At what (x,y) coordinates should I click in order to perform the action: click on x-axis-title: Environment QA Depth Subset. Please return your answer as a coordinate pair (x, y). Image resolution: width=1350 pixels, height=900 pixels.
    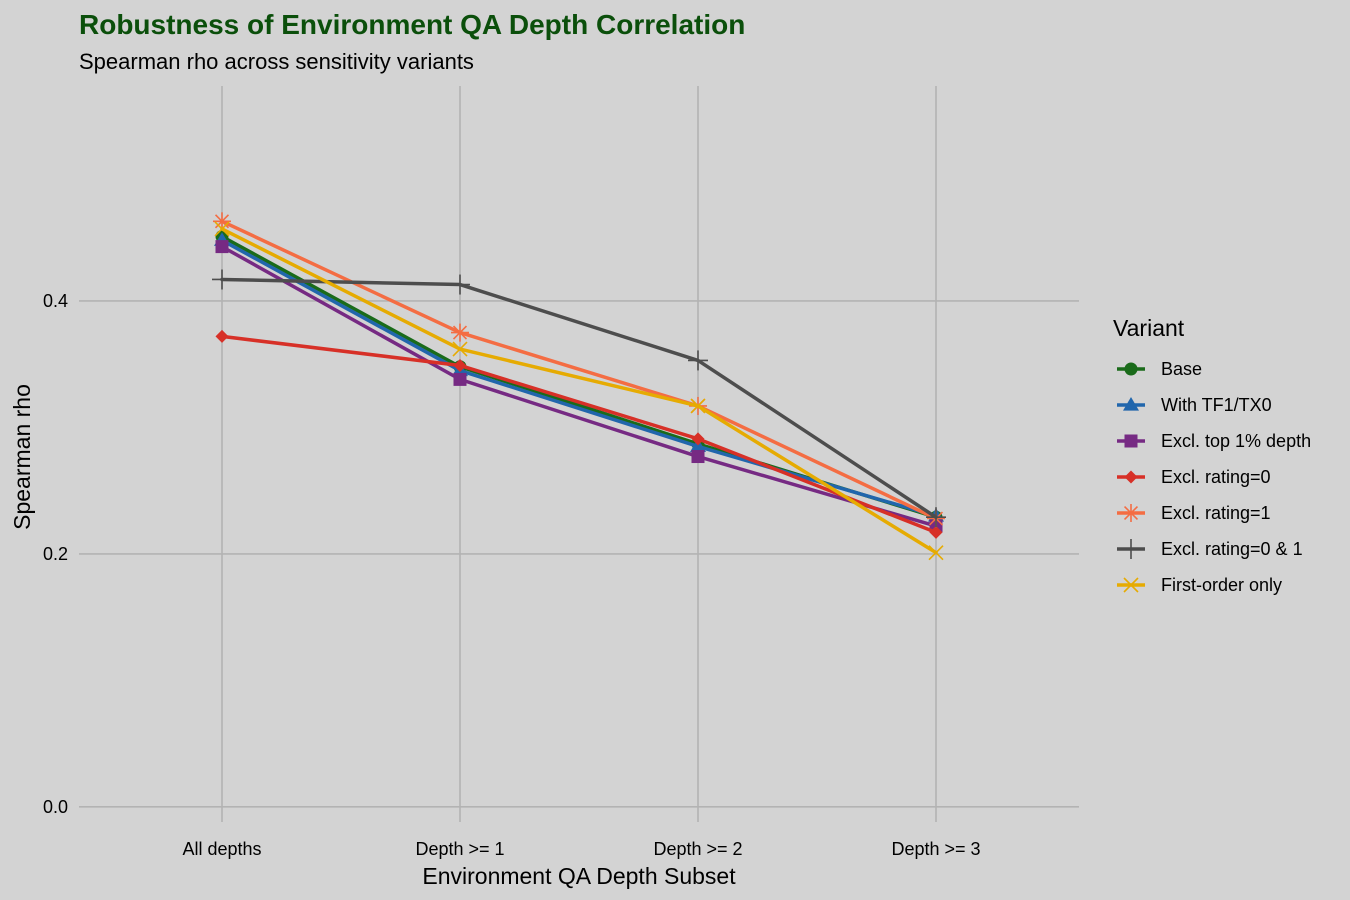
    Looking at the image, I should click on (579, 876).